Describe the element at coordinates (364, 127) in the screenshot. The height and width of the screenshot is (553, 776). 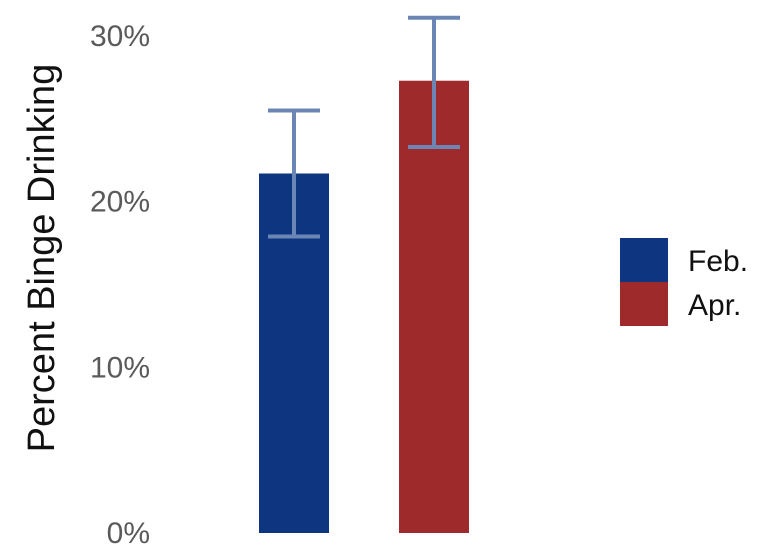
I see `error-bars` at that location.